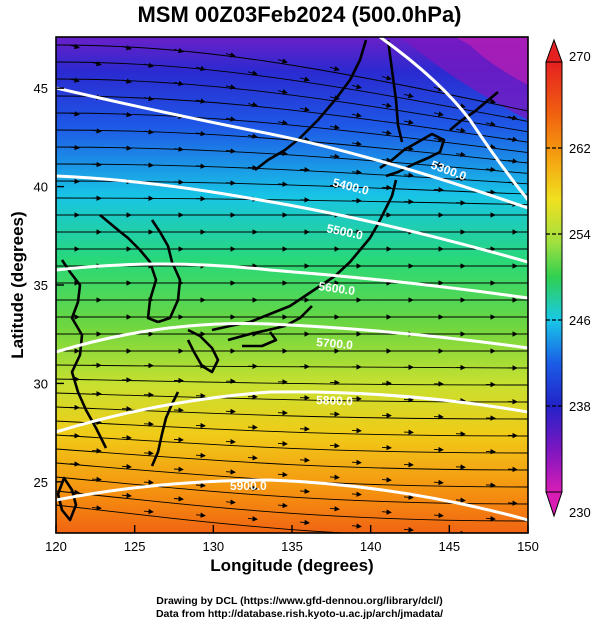 The height and width of the screenshot is (625, 599). I want to click on contour-label-5700: 5700.0, so click(335, 343).